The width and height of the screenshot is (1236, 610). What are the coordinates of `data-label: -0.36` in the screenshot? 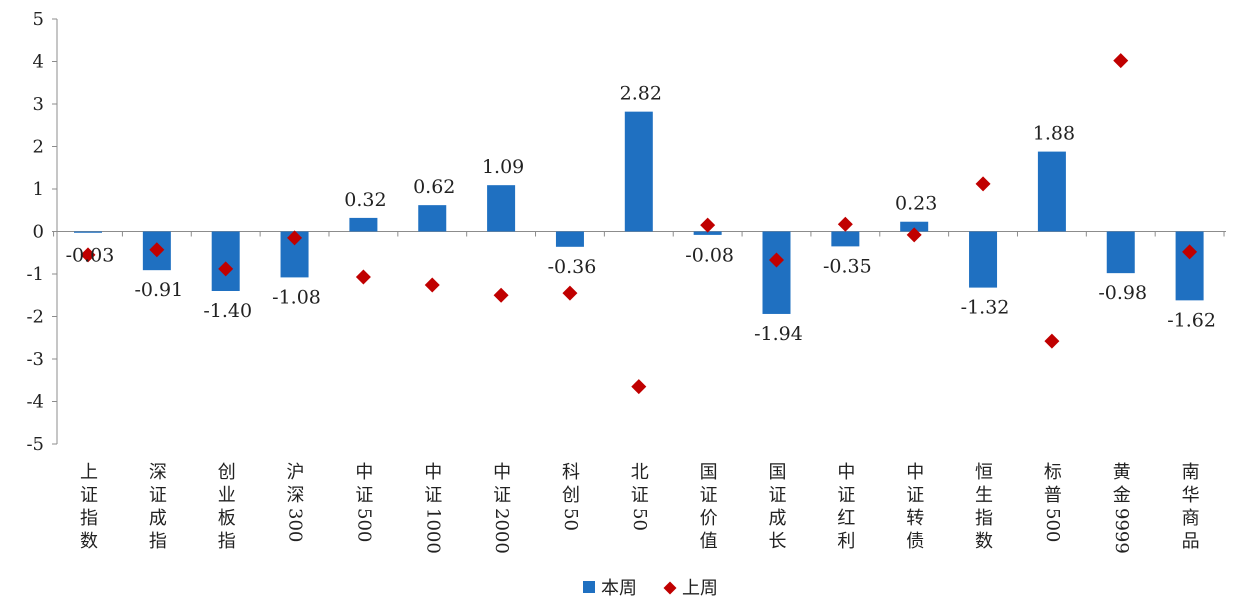 It's located at (572, 267).